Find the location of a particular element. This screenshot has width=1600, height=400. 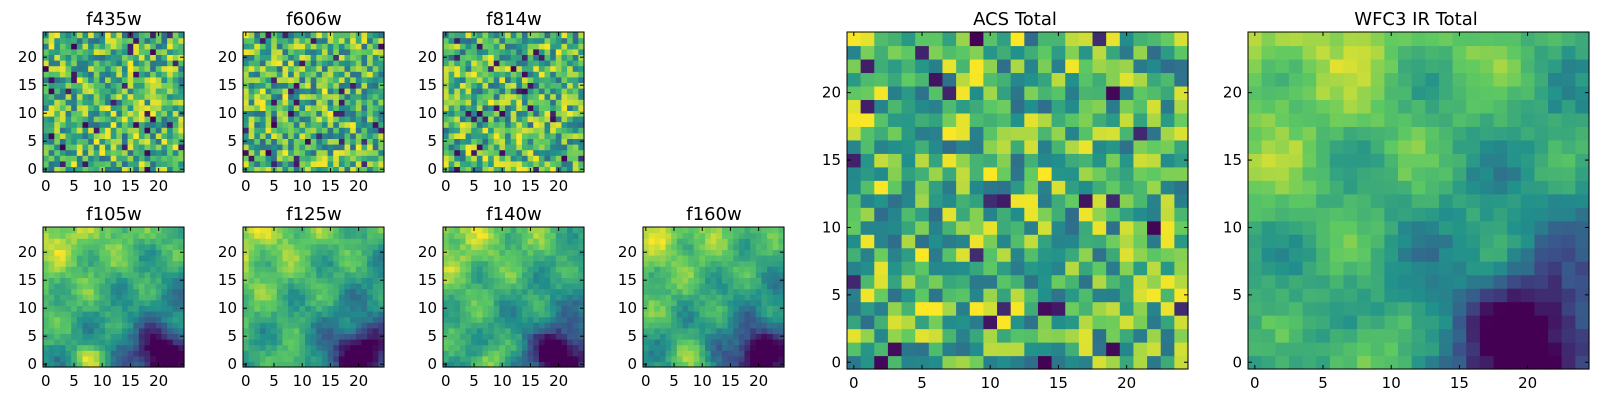

panel-title-f125w: f125w is located at coordinates (313, 214).